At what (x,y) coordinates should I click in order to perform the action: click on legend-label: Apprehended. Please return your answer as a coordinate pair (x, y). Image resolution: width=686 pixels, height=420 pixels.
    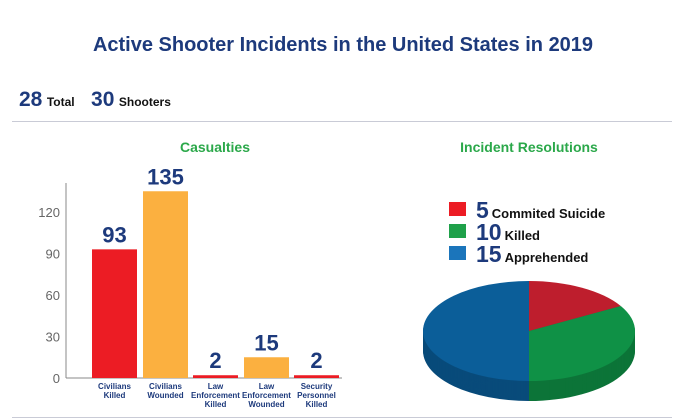
    Looking at the image, I should click on (547, 257).